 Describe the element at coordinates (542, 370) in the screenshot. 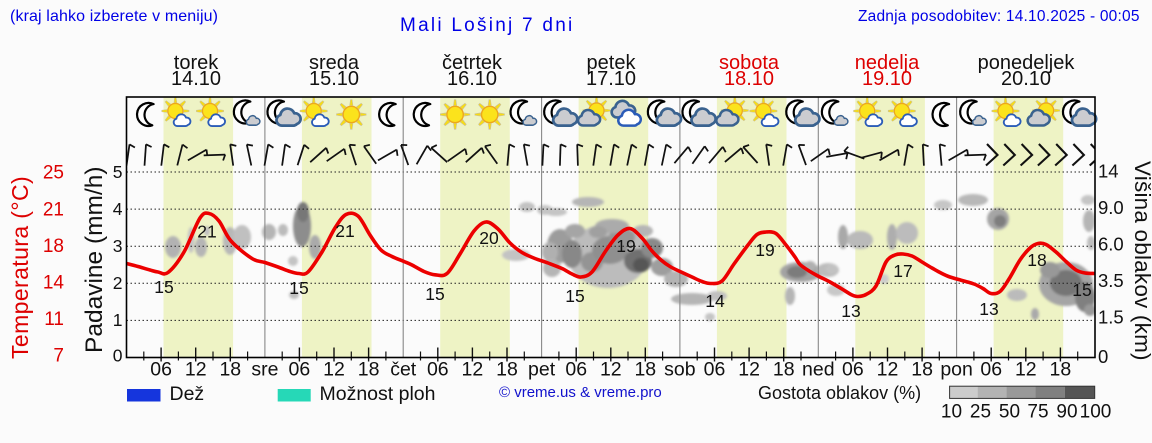

I see `svg-text: pet` at that location.